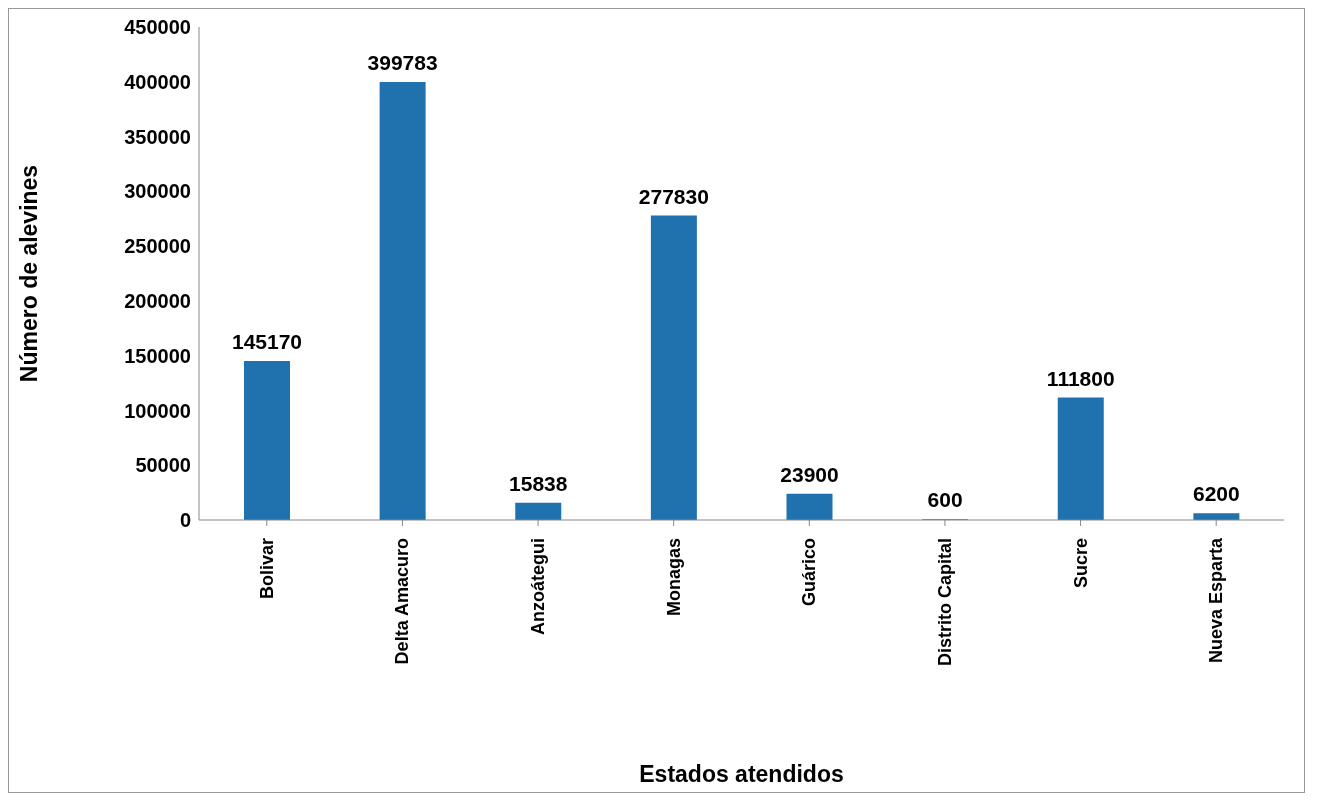 This screenshot has width=1317, height=805. What do you see at coordinates (157, 27) in the screenshot?
I see `y-tick-label: 450000` at bounding box center [157, 27].